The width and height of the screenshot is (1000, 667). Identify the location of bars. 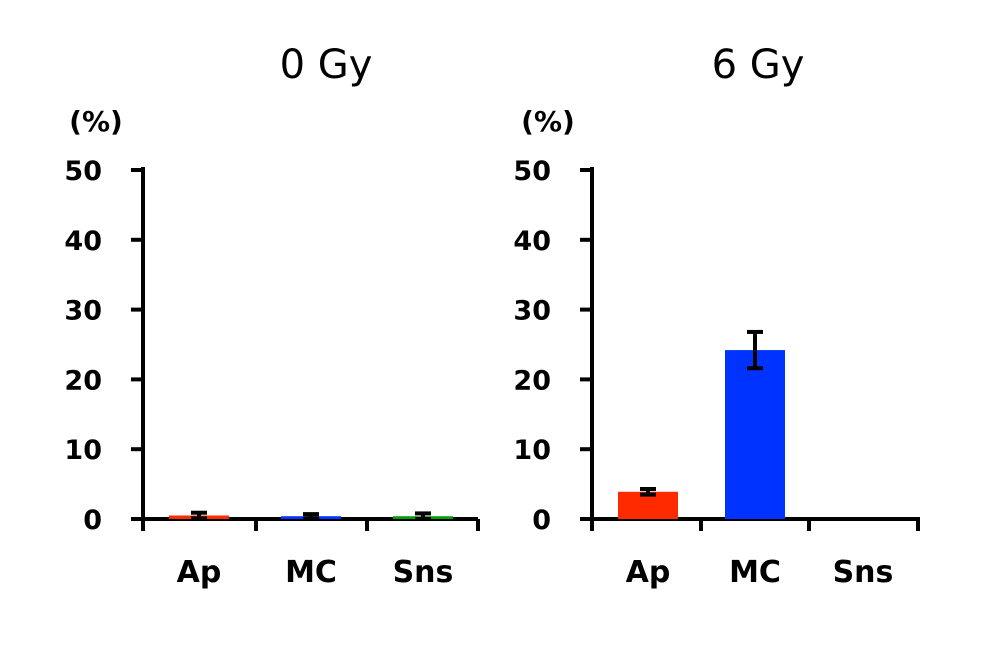
(701, 434).